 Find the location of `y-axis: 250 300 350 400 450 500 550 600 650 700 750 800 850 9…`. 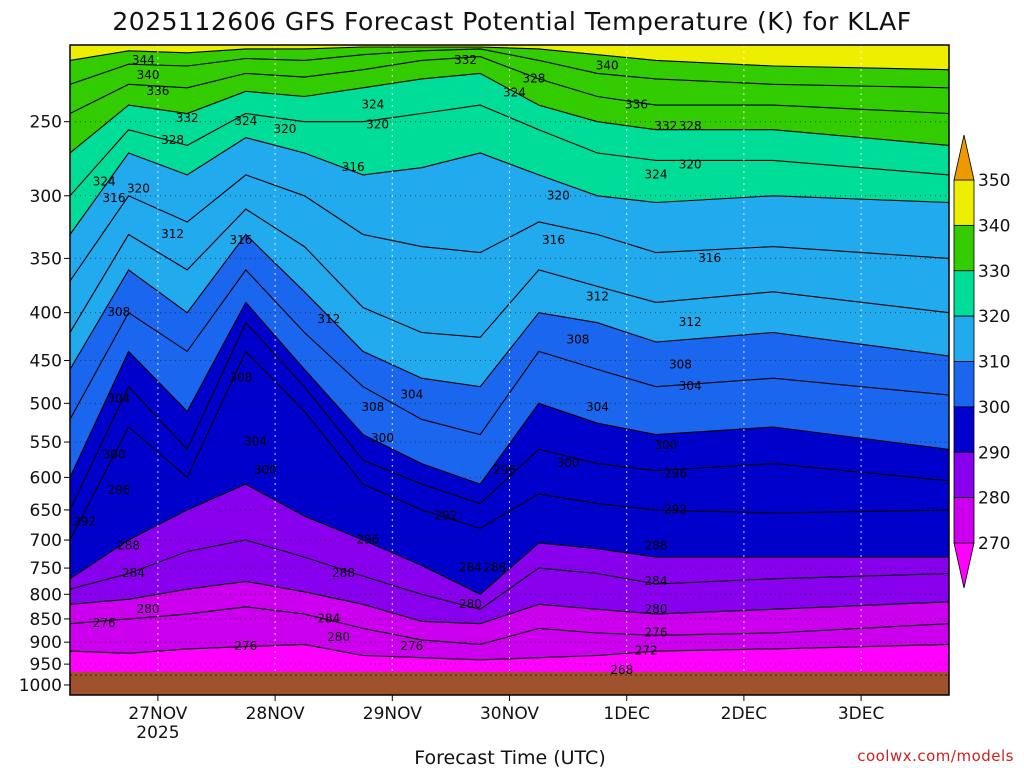

y-axis: 250 300 350 400 450 500 550 600 650 700 750 800 850 9… is located at coordinates (44, 404).